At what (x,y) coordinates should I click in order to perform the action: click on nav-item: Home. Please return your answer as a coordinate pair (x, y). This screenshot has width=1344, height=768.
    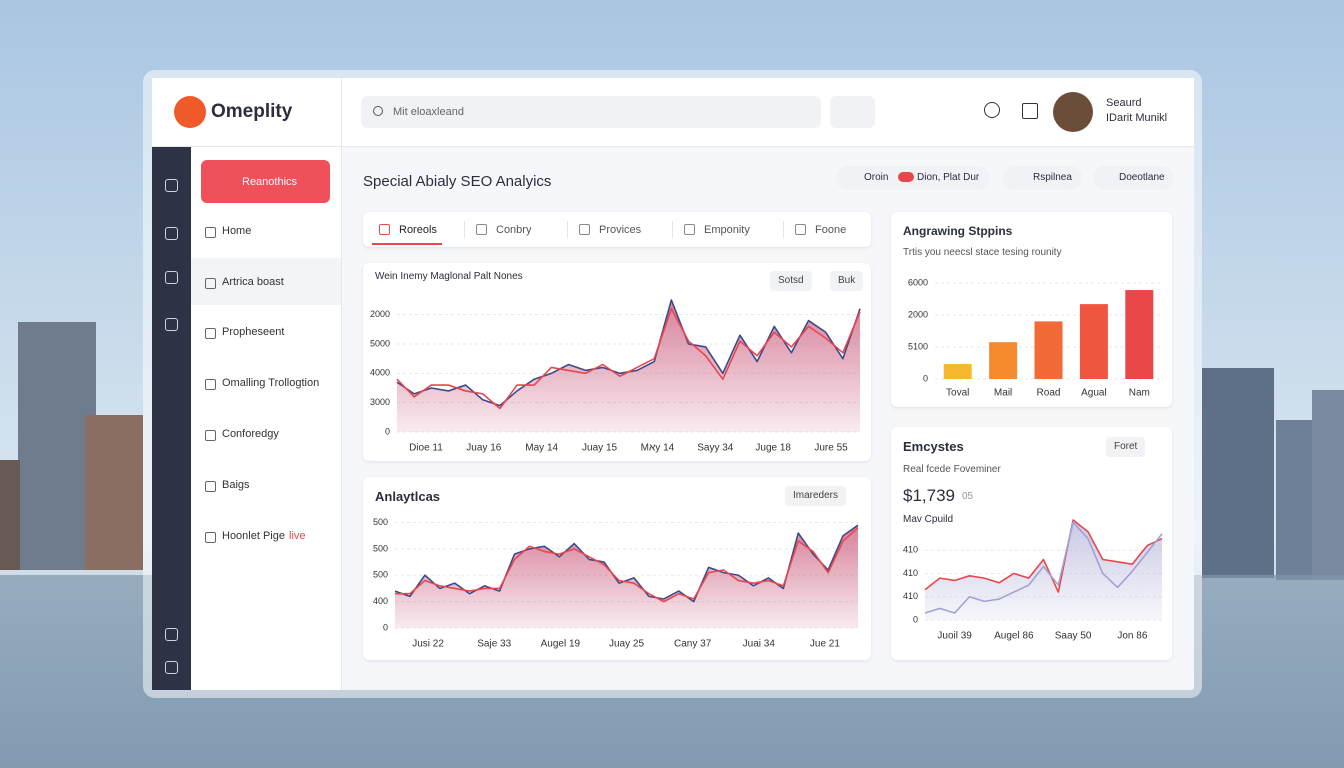
    Looking at the image, I should click on (237, 231).